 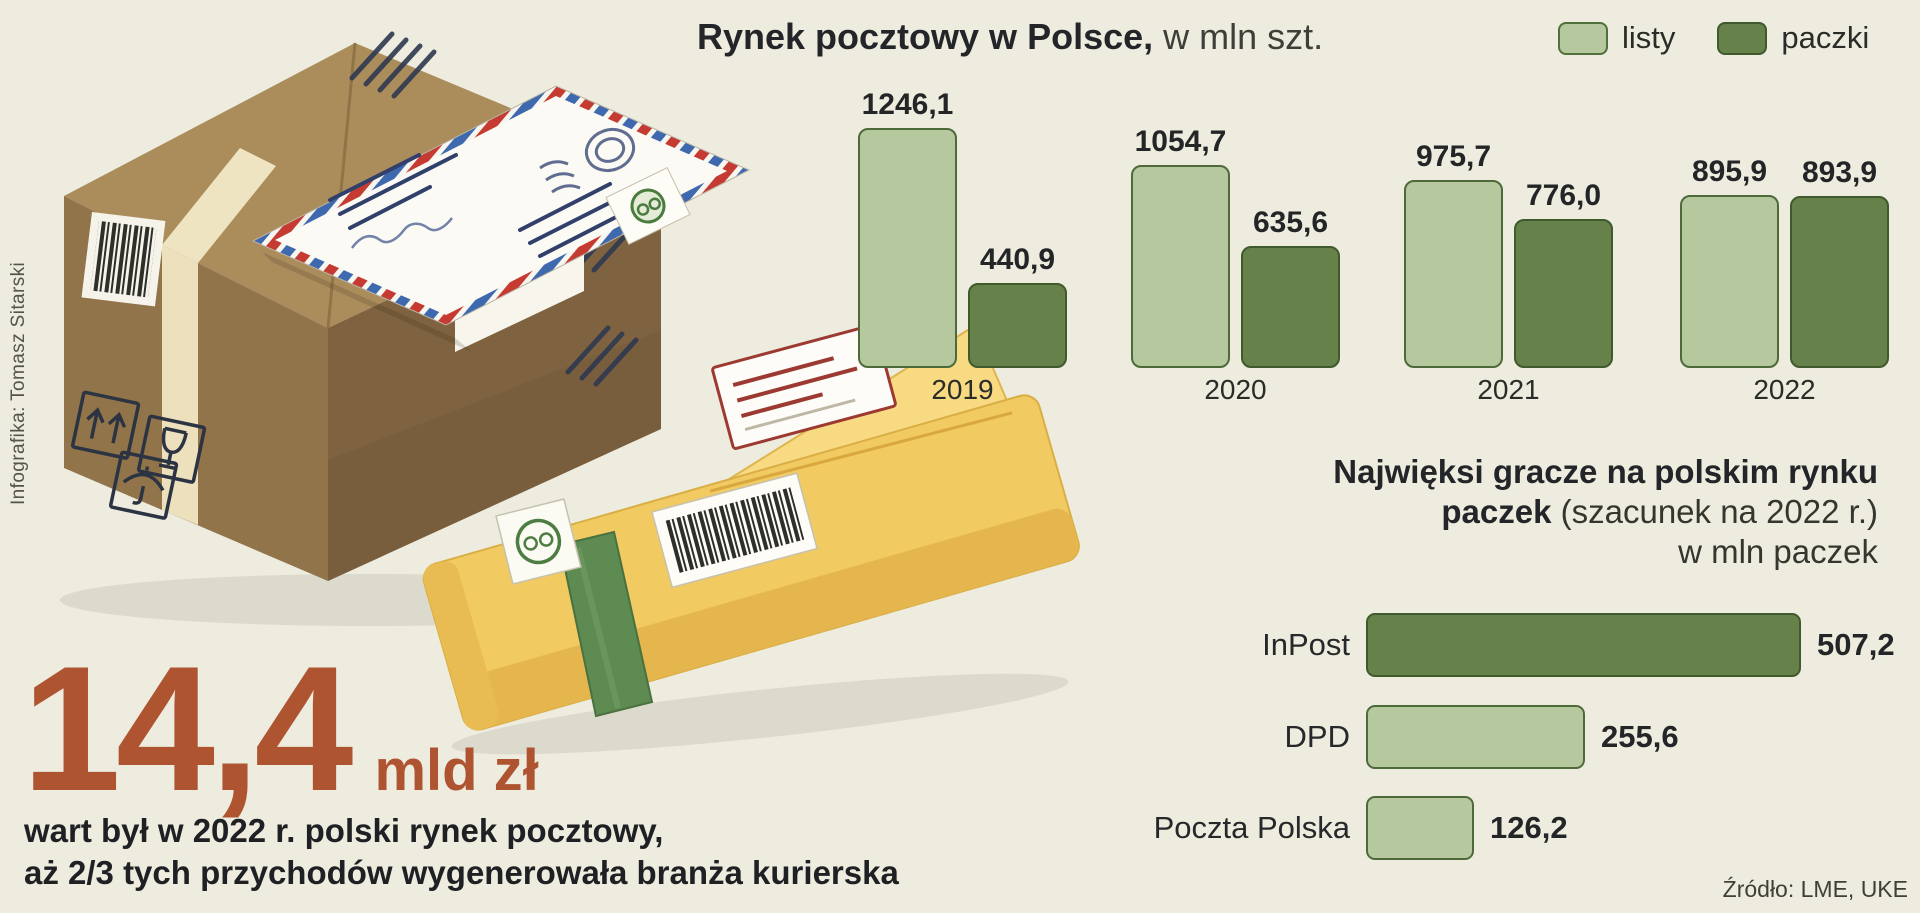 What do you see at coordinates (1742, 38) in the screenshot?
I see `legend-swatch-paczki` at bounding box center [1742, 38].